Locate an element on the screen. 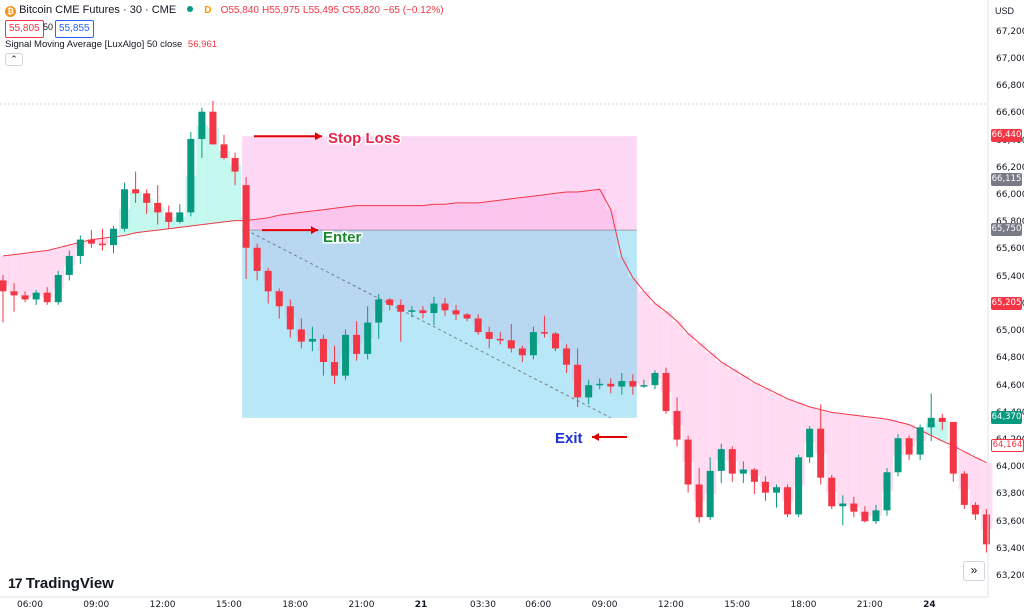 The width and height of the screenshot is (1024, 616). currency-label: USD is located at coordinates (1005, 11).